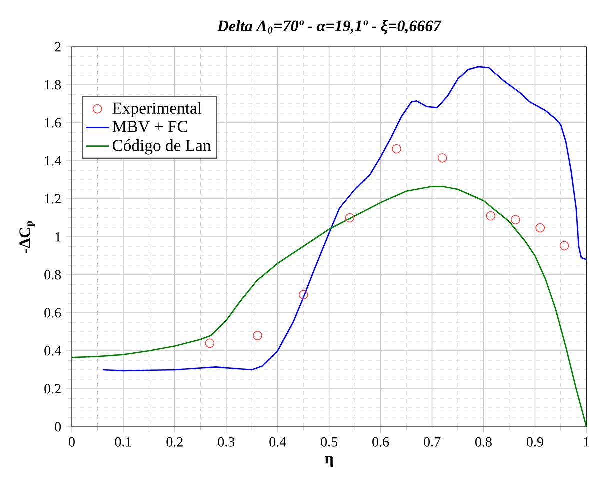  What do you see at coordinates (27, 237) in the screenshot?
I see `y-axis-title: -ΔC$_{p}$` at bounding box center [27, 237].